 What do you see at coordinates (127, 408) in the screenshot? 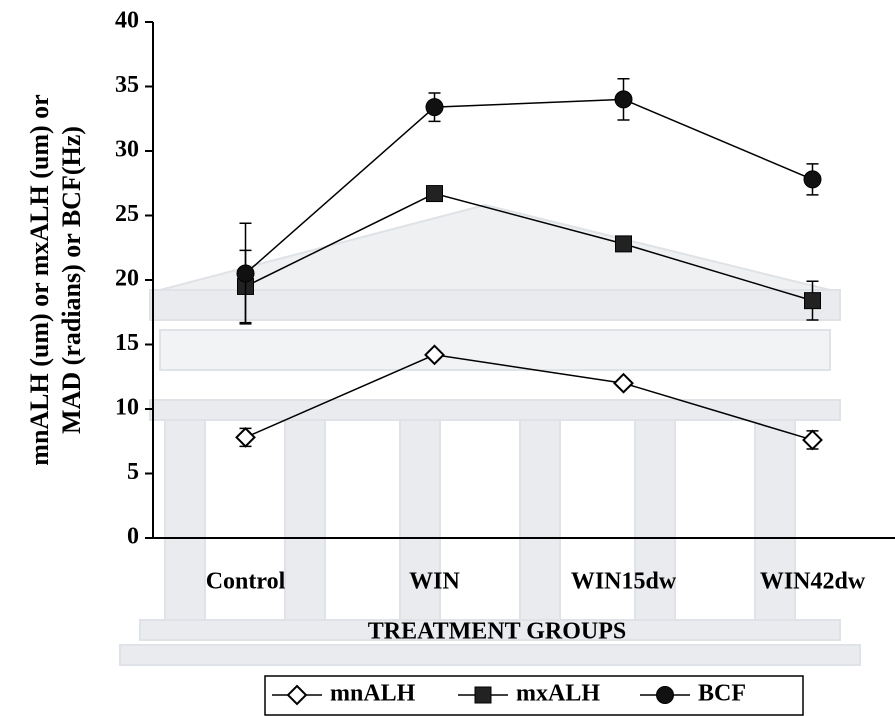
I see `y-tick-label: 10` at bounding box center [127, 408].